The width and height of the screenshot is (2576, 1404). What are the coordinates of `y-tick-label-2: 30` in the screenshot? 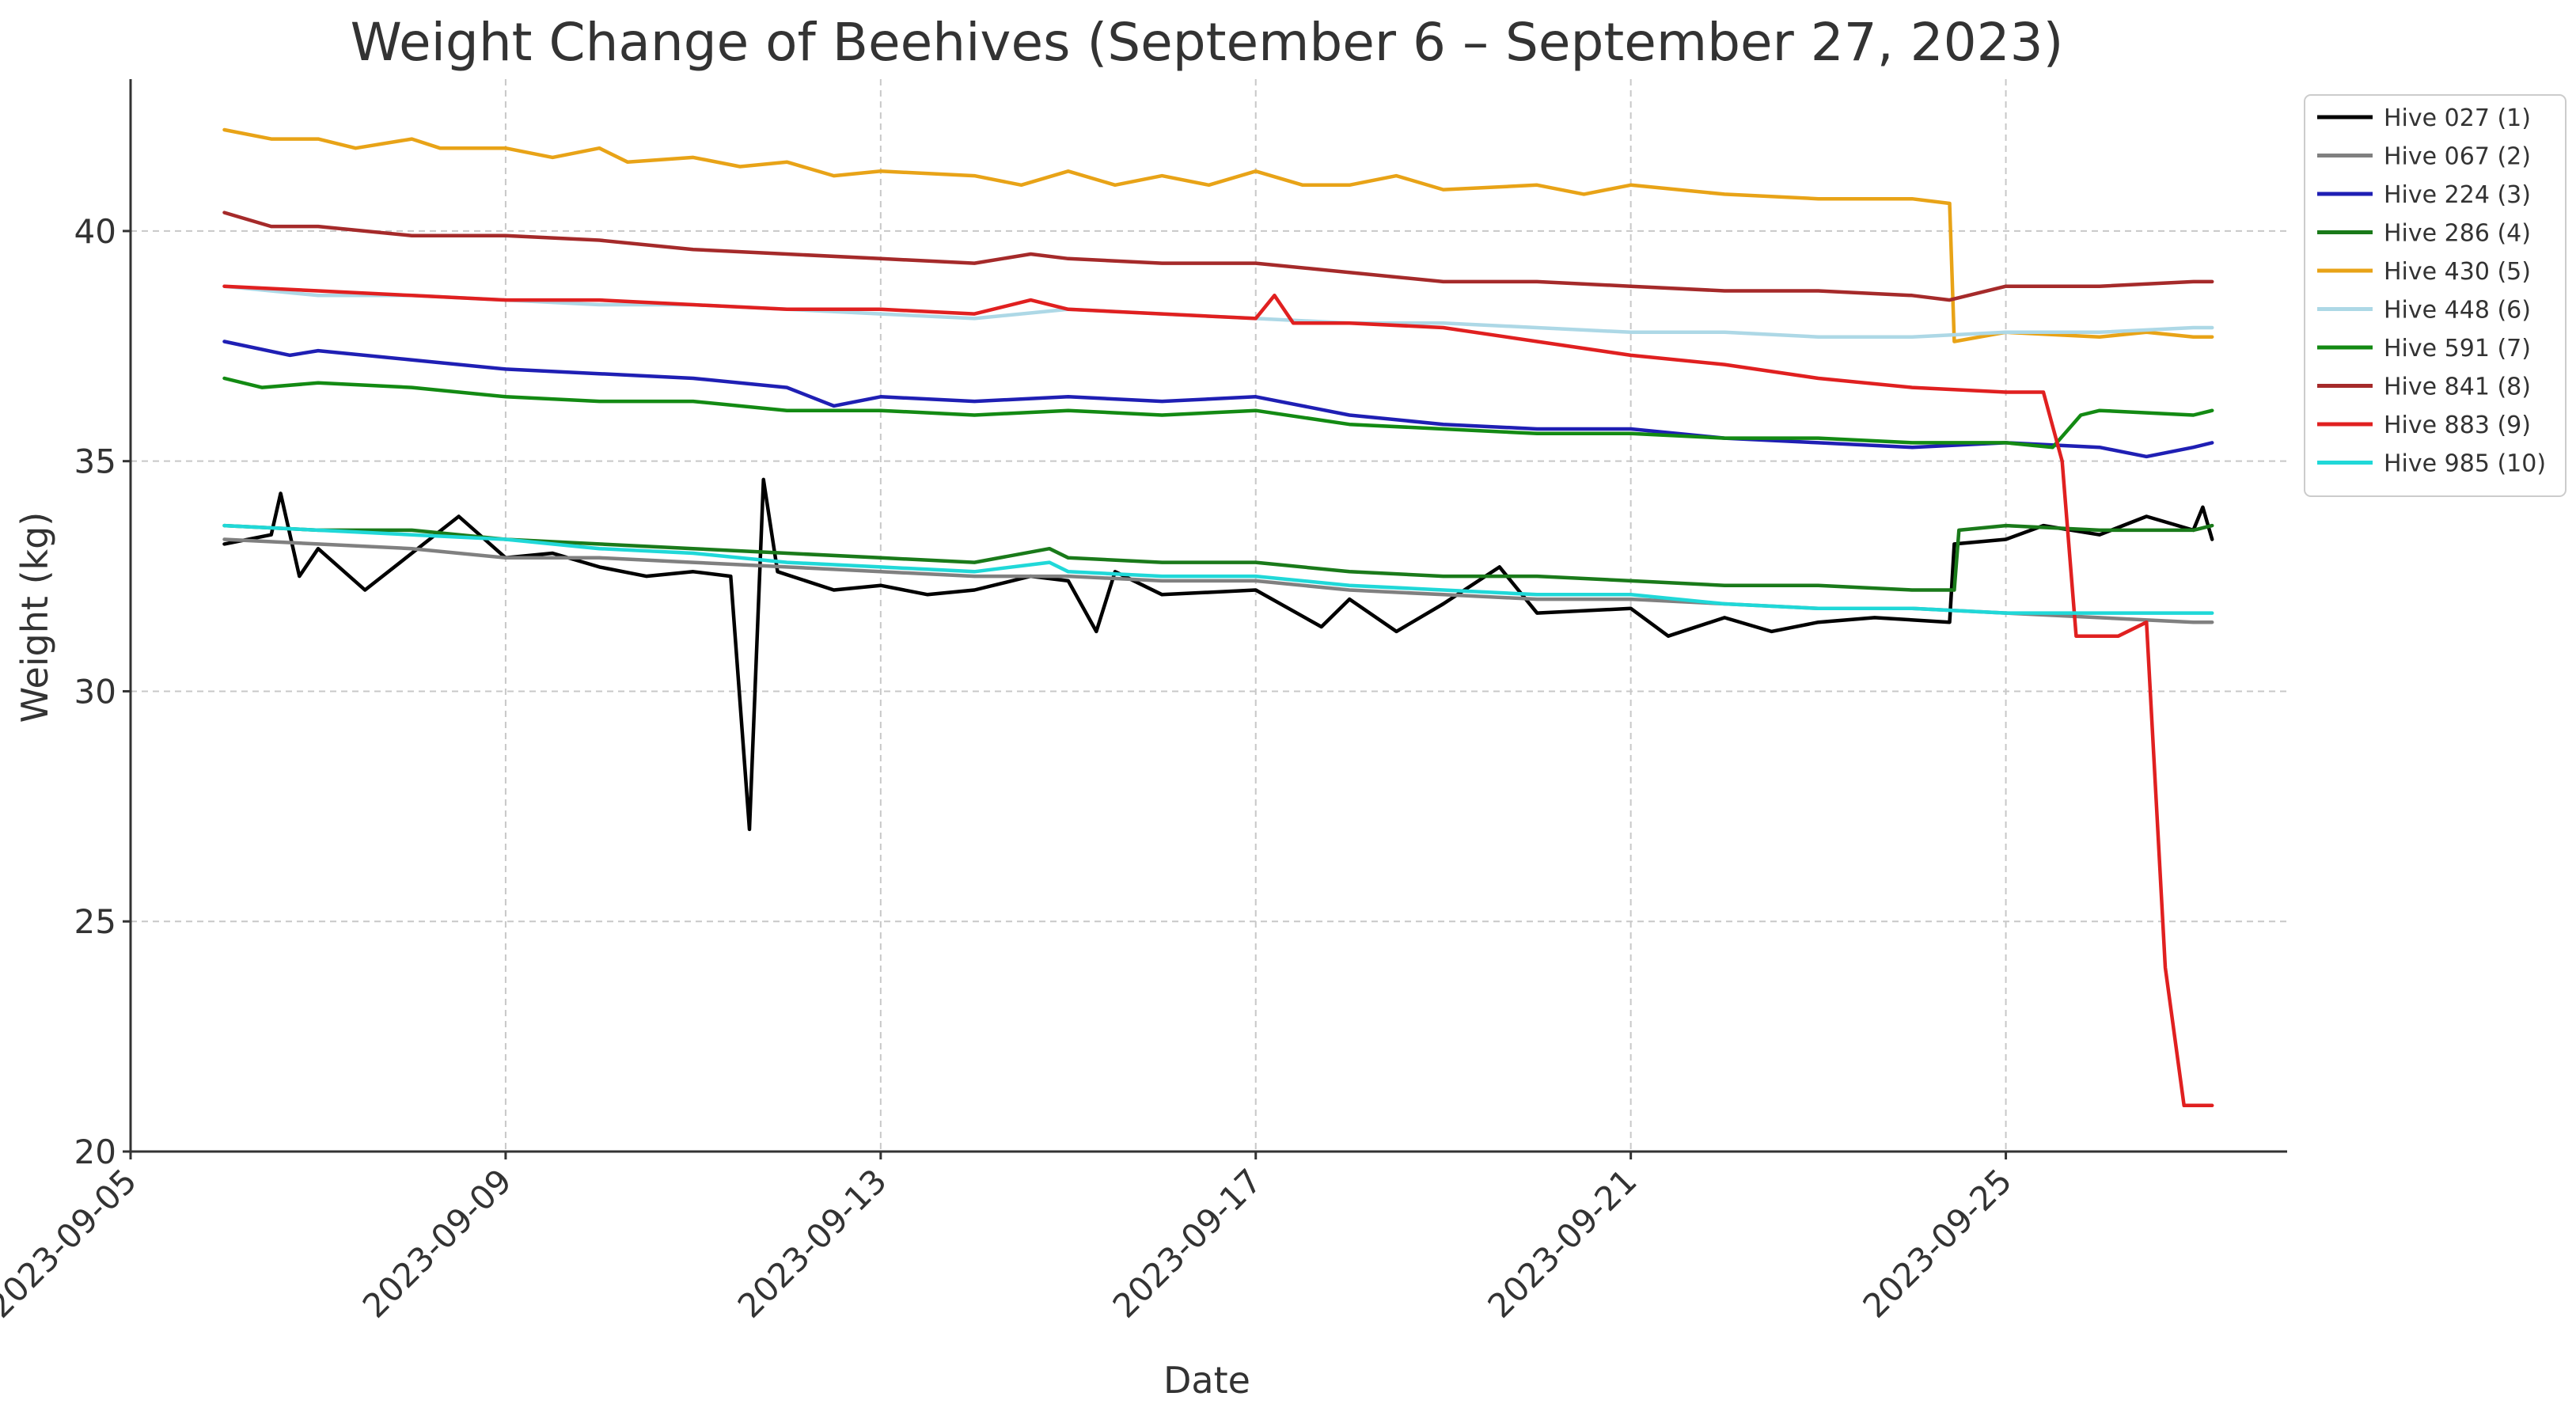 It's located at (95, 691).